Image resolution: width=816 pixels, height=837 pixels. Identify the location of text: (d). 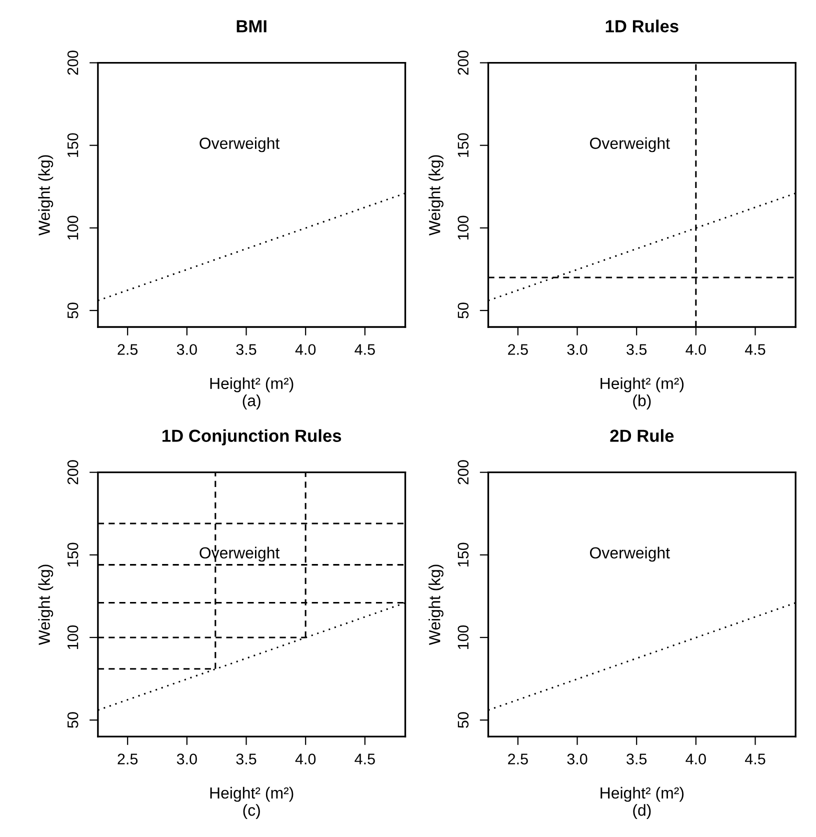
(642, 811).